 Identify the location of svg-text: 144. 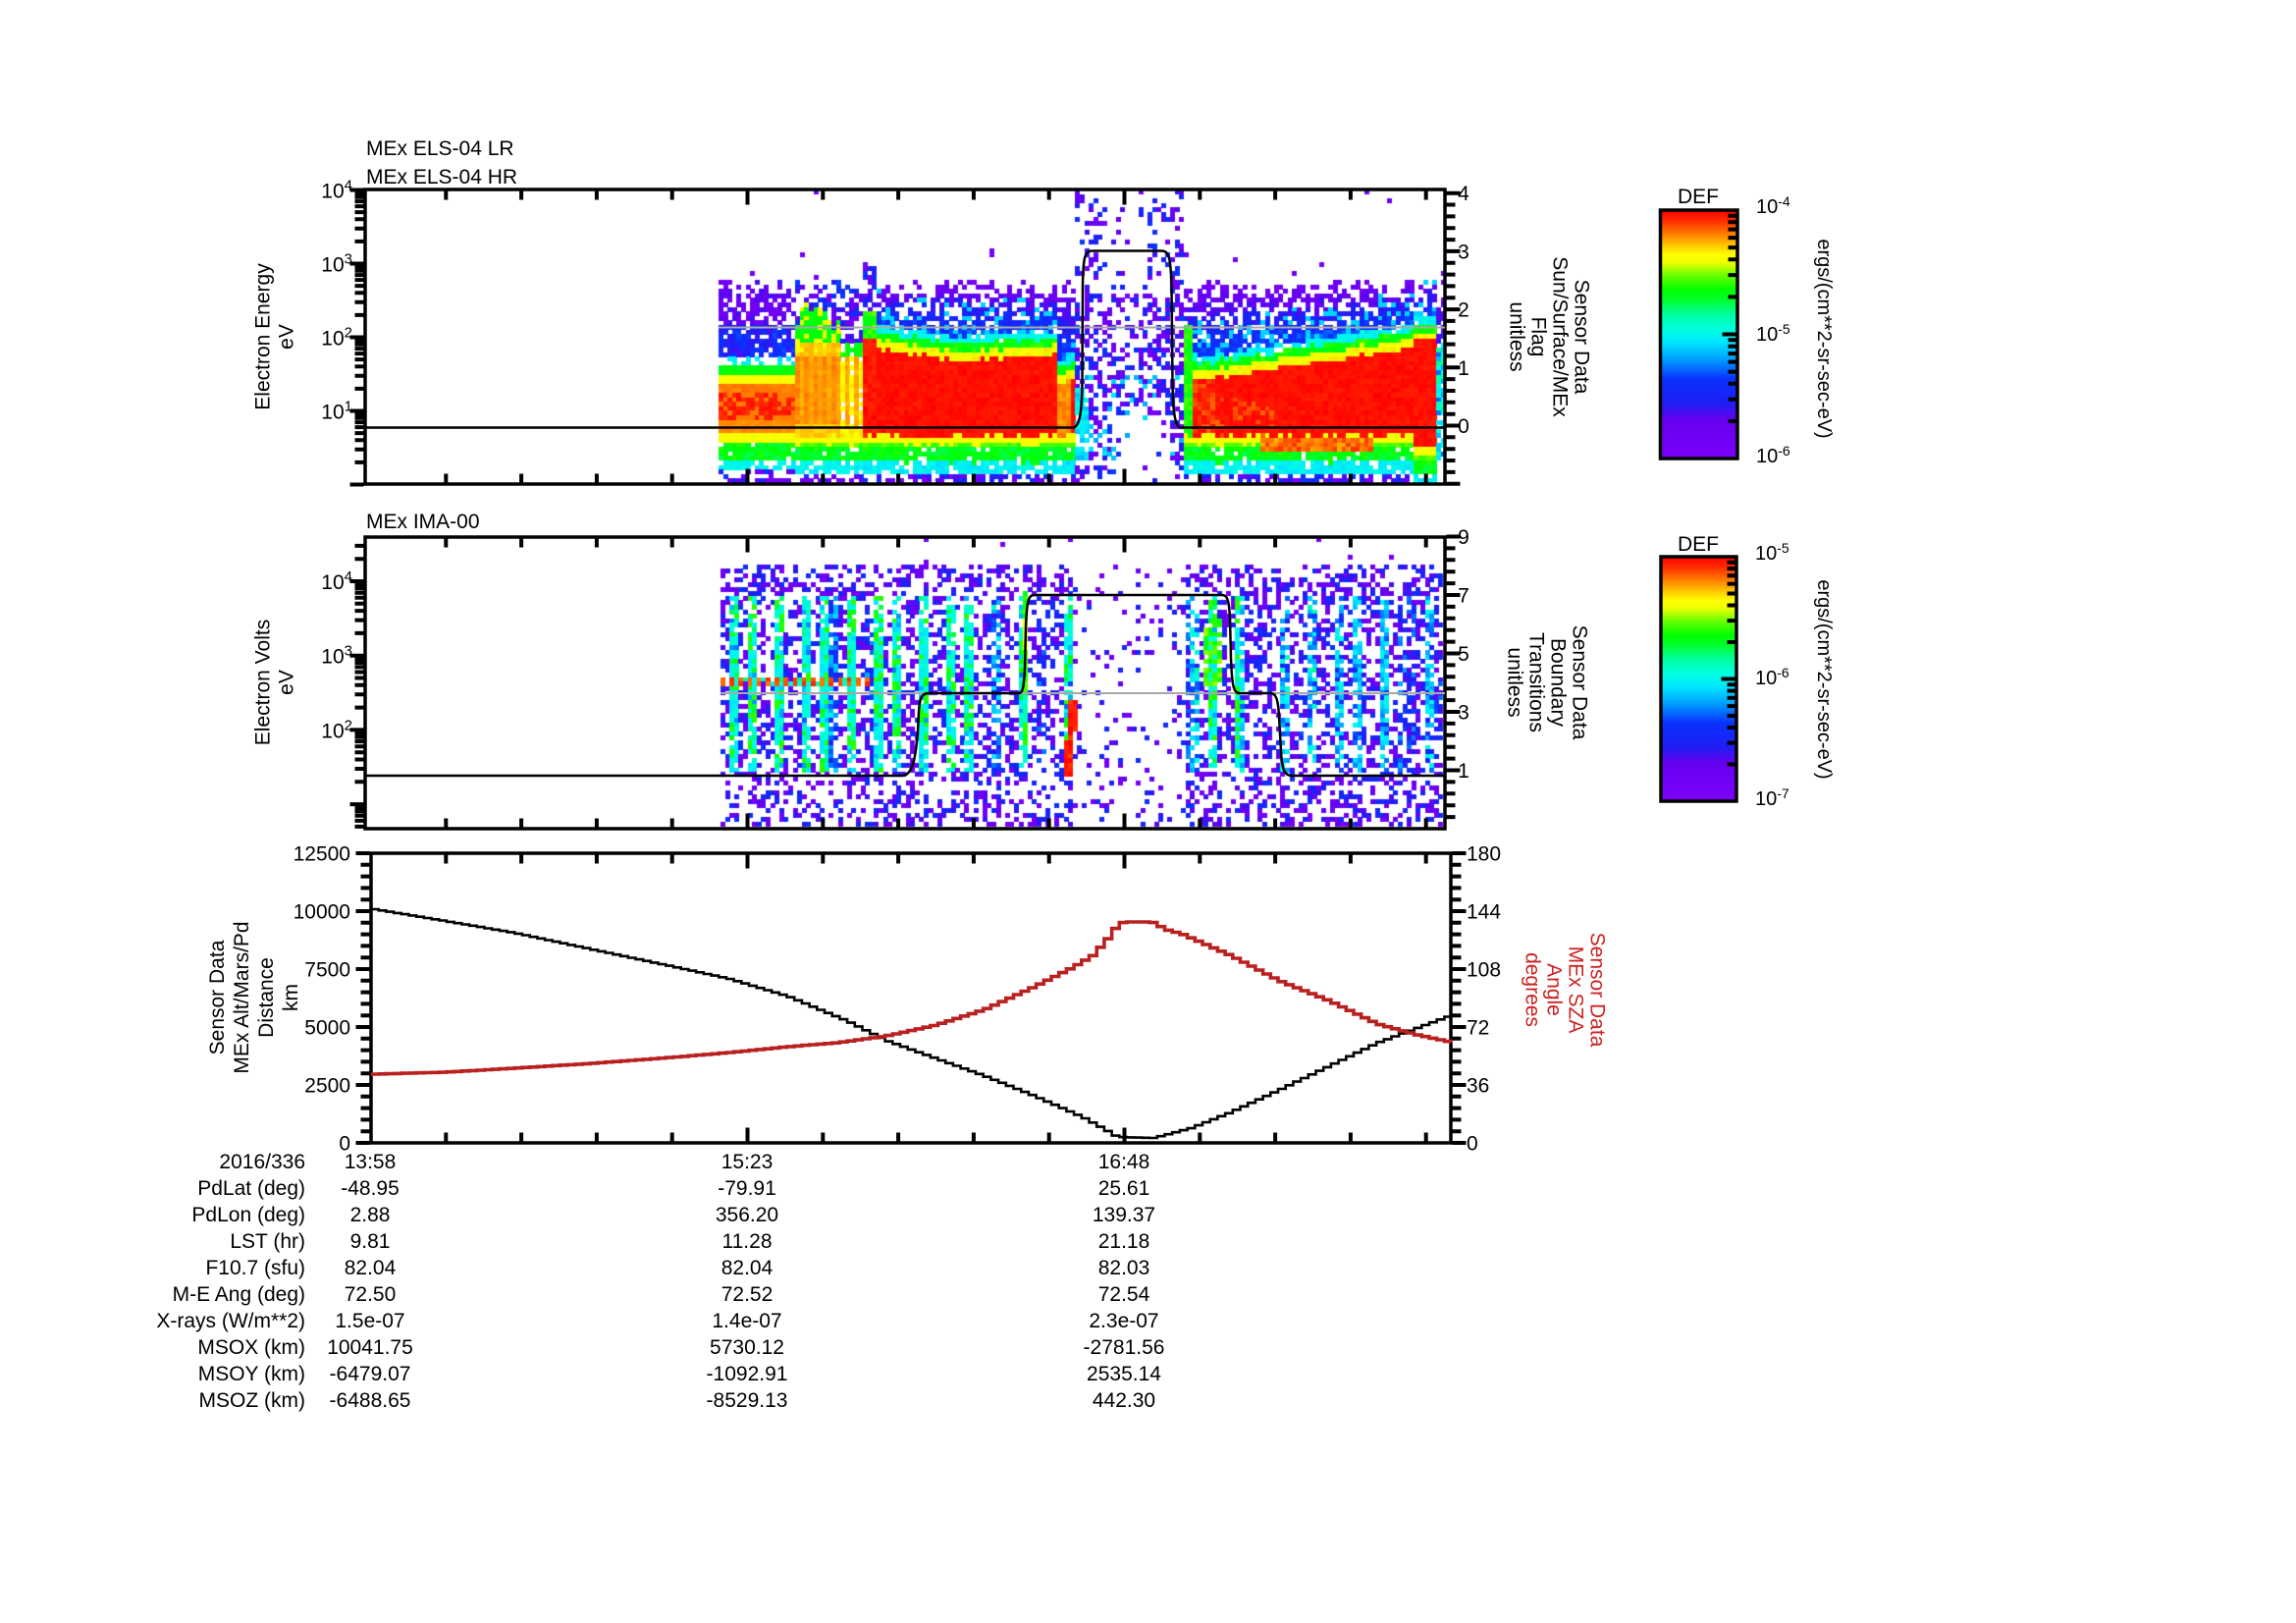
(1484, 912).